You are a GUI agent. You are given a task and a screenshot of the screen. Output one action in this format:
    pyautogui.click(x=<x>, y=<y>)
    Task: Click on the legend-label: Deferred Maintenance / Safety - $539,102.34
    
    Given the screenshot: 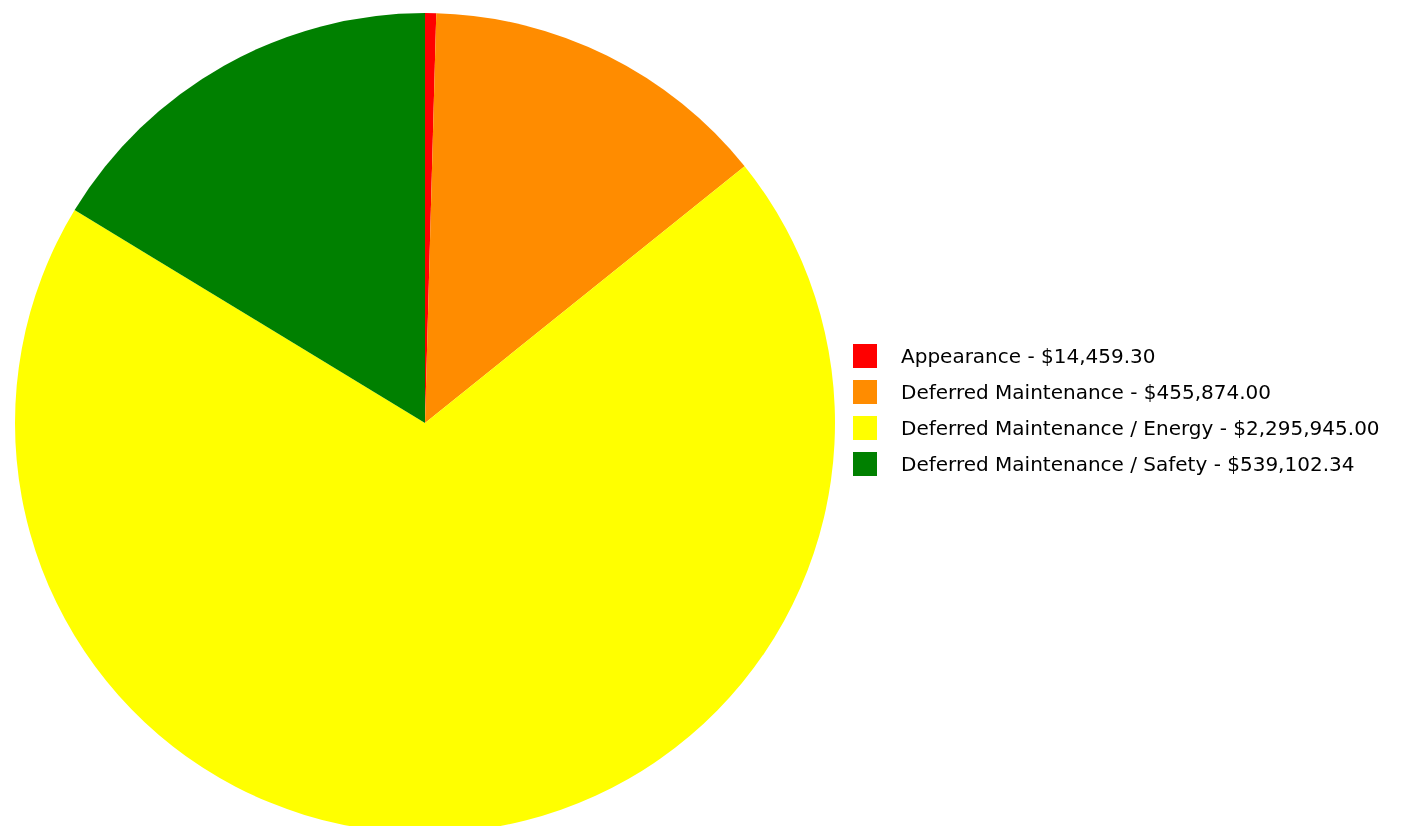 What is the action you would take?
    pyautogui.click(x=1128, y=464)
    